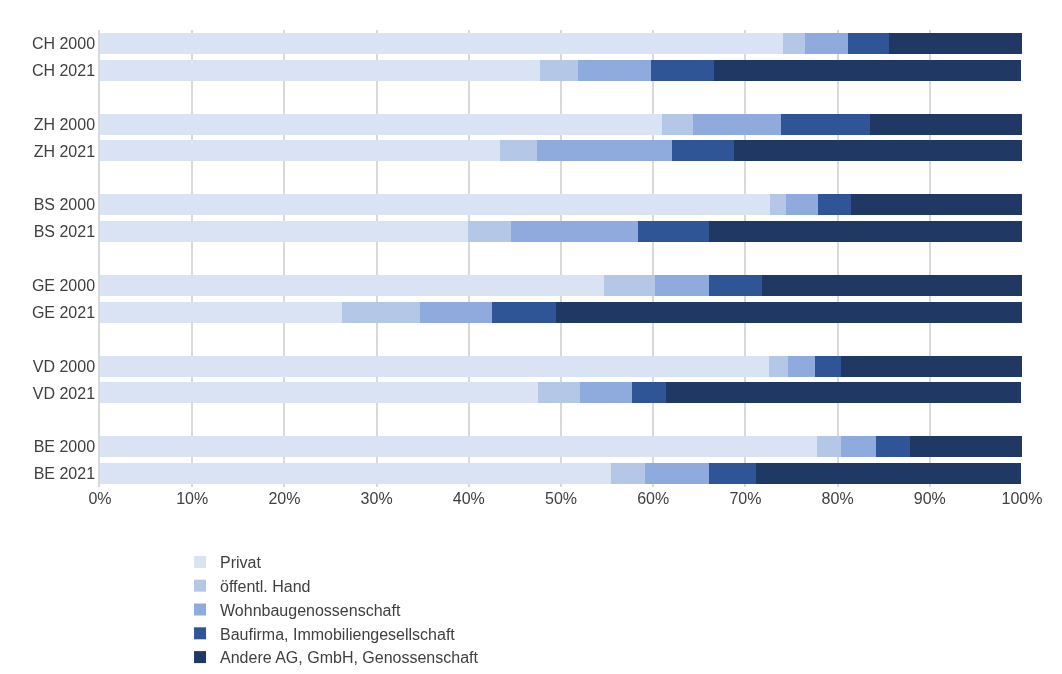 The width and height of the screenshot is (1062, 674). What do you see at coordinates (64, 474) in the screenshot?
I see `y-tick-label: BE 2021` at bounding box center [64, 474].